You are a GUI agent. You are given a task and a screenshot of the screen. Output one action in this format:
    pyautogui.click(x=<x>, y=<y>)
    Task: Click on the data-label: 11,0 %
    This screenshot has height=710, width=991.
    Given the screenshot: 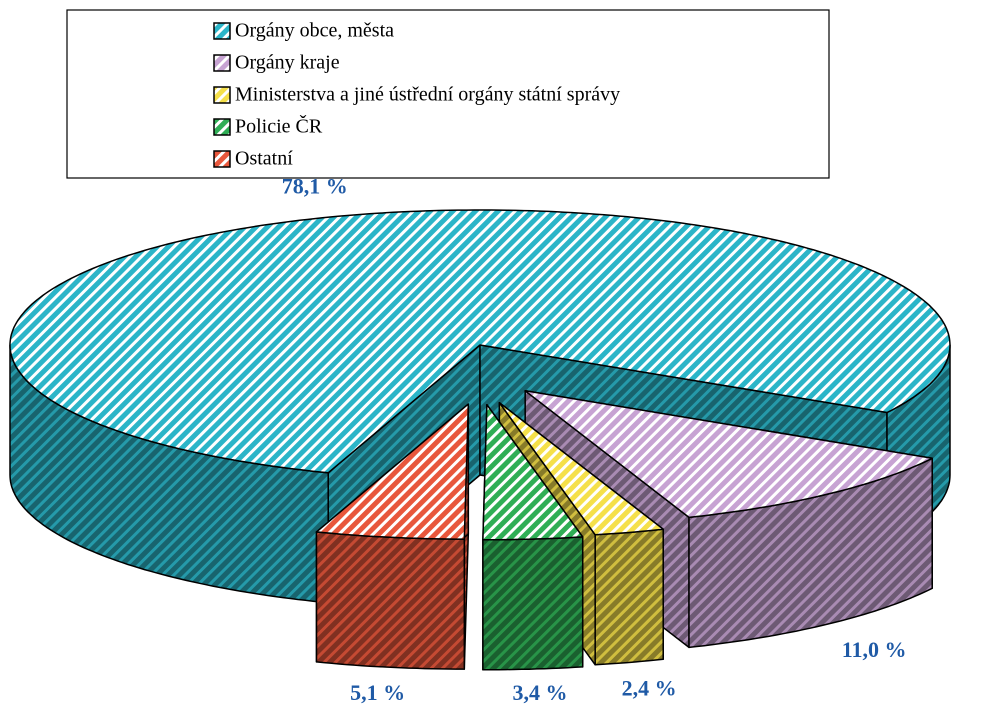 What is the action you would take?
    pyautogui.click(x=874, y=649)
    